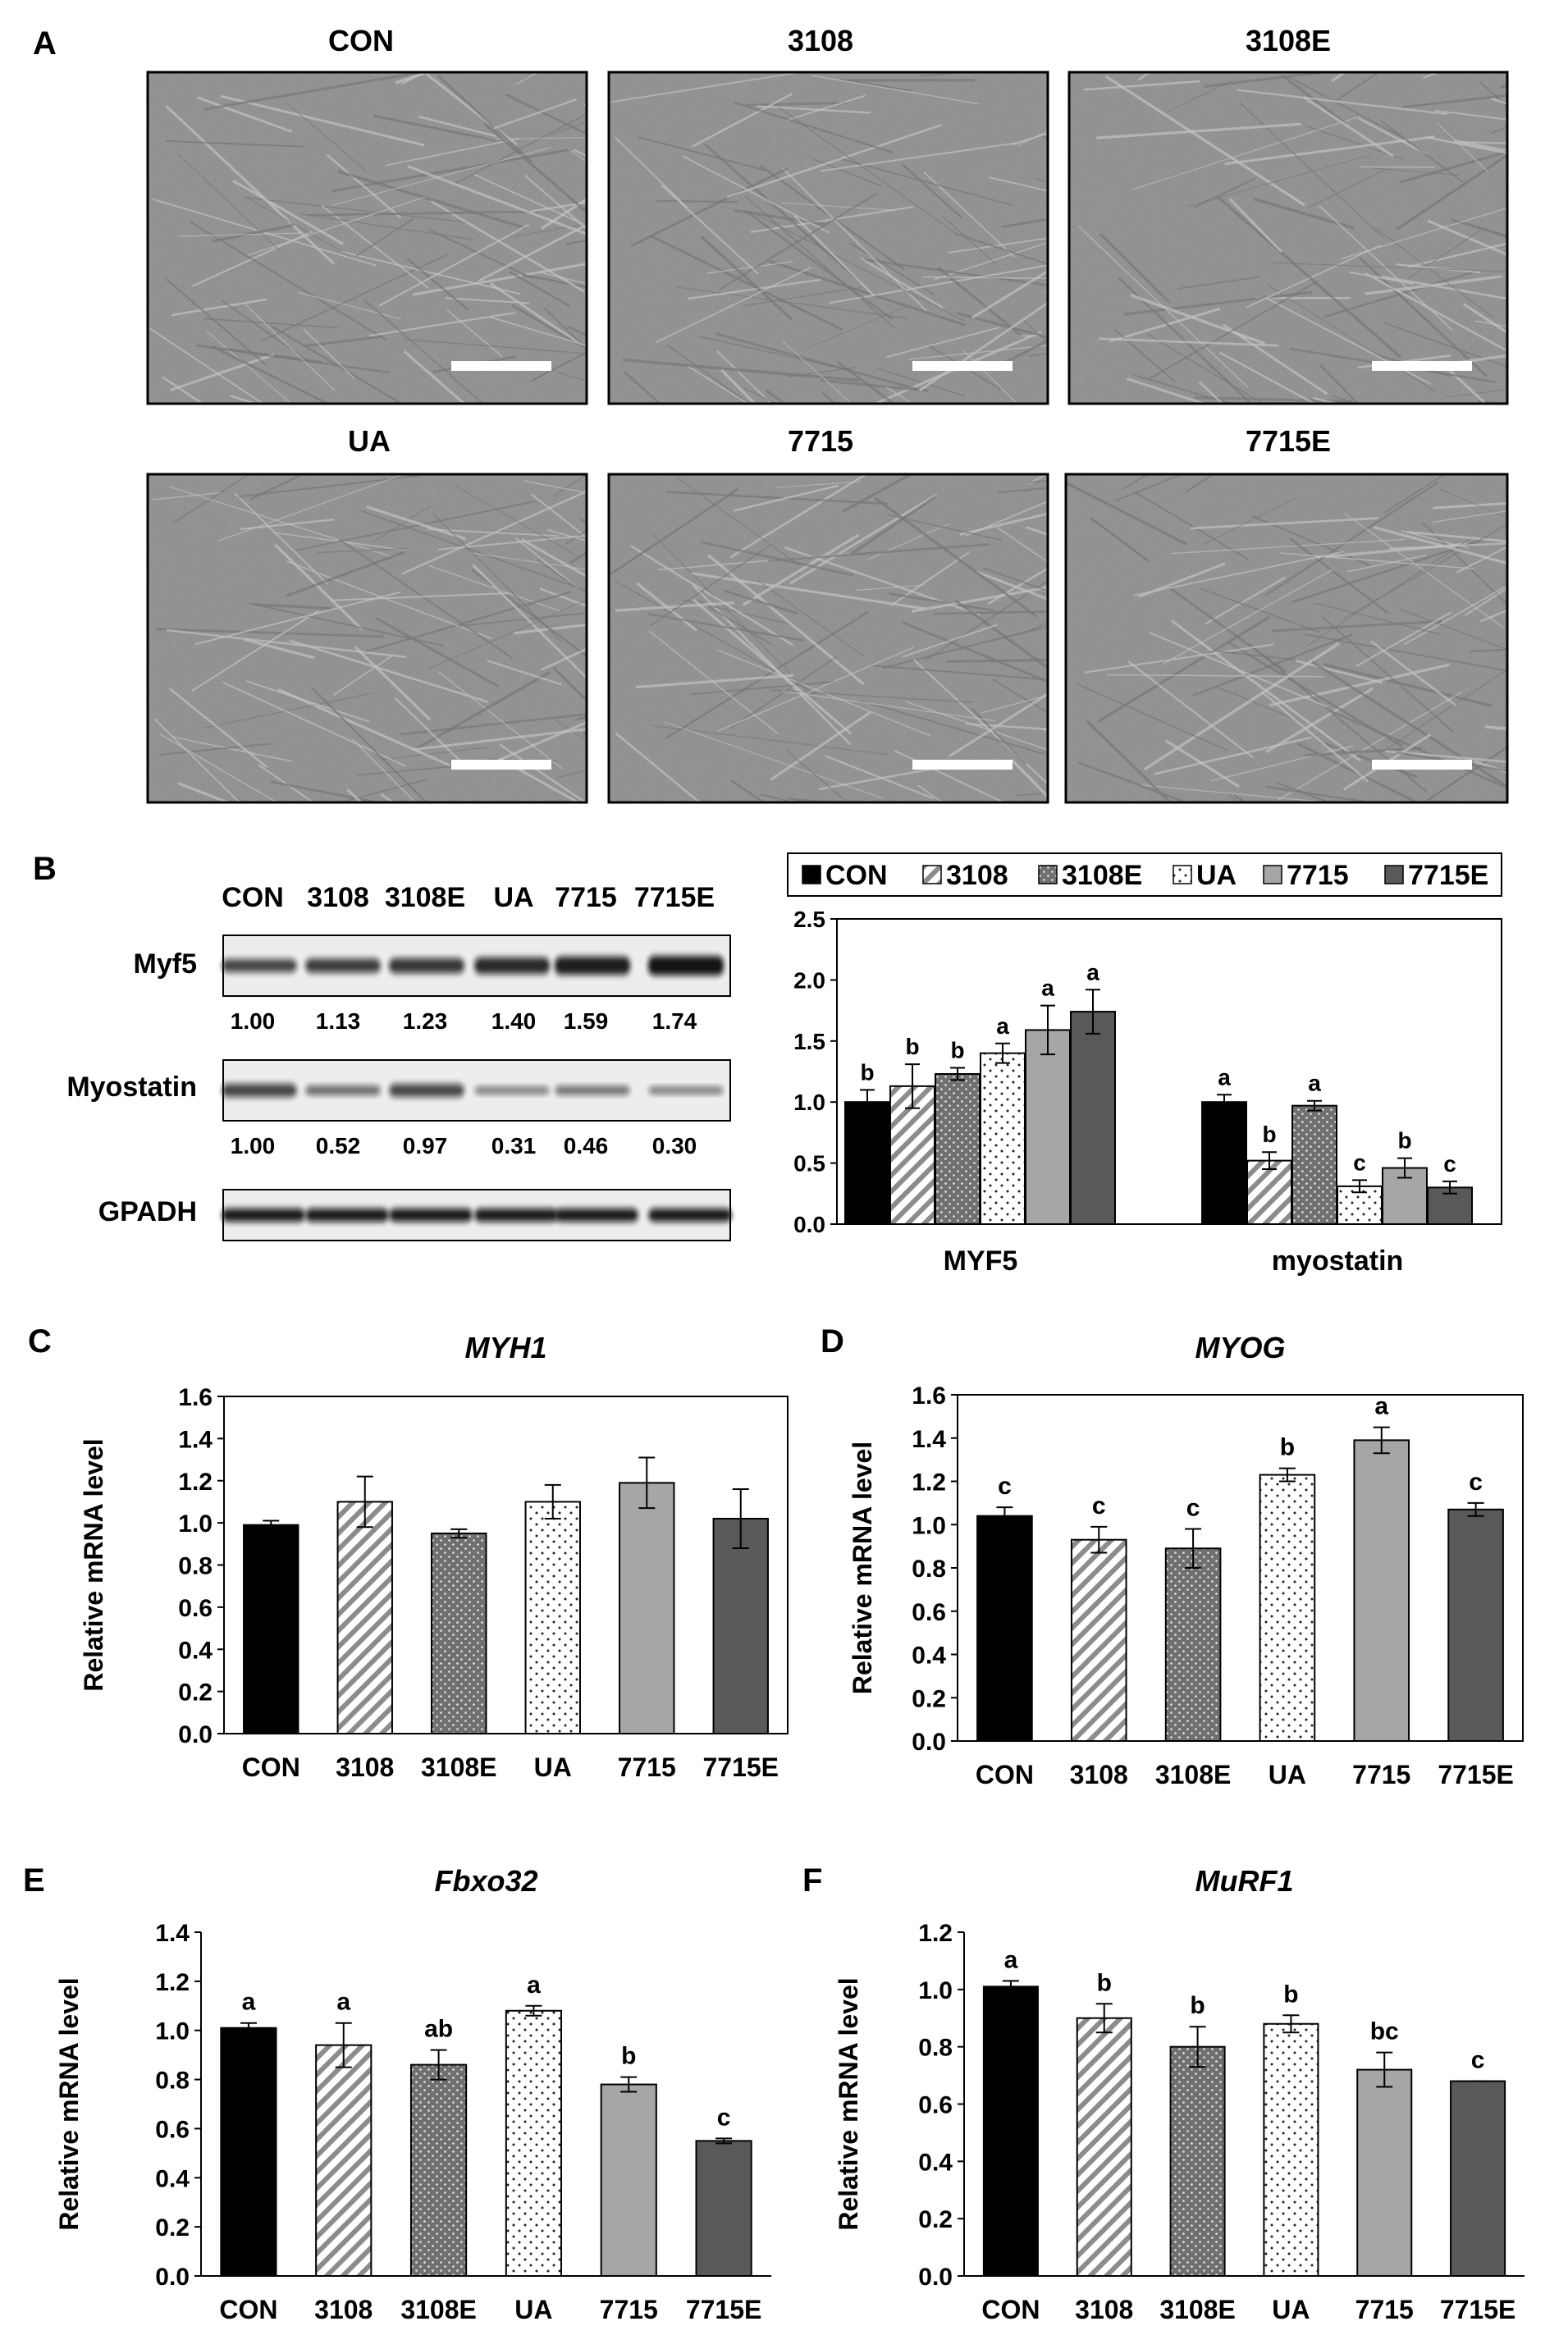 This screenshot has height=2326, width=1568. What do you see at coordinates (172, 1933) in the screenshot?
I see `y-tick-label: 1.4` at bounding box center [172, 1933].